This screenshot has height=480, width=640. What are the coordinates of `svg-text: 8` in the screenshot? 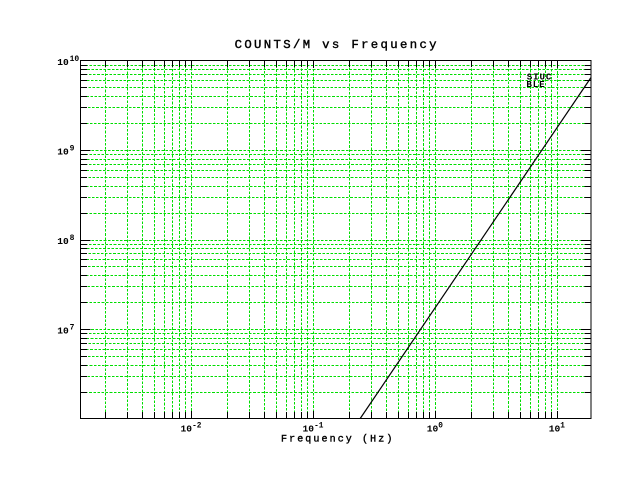 It's located at (72, 238).